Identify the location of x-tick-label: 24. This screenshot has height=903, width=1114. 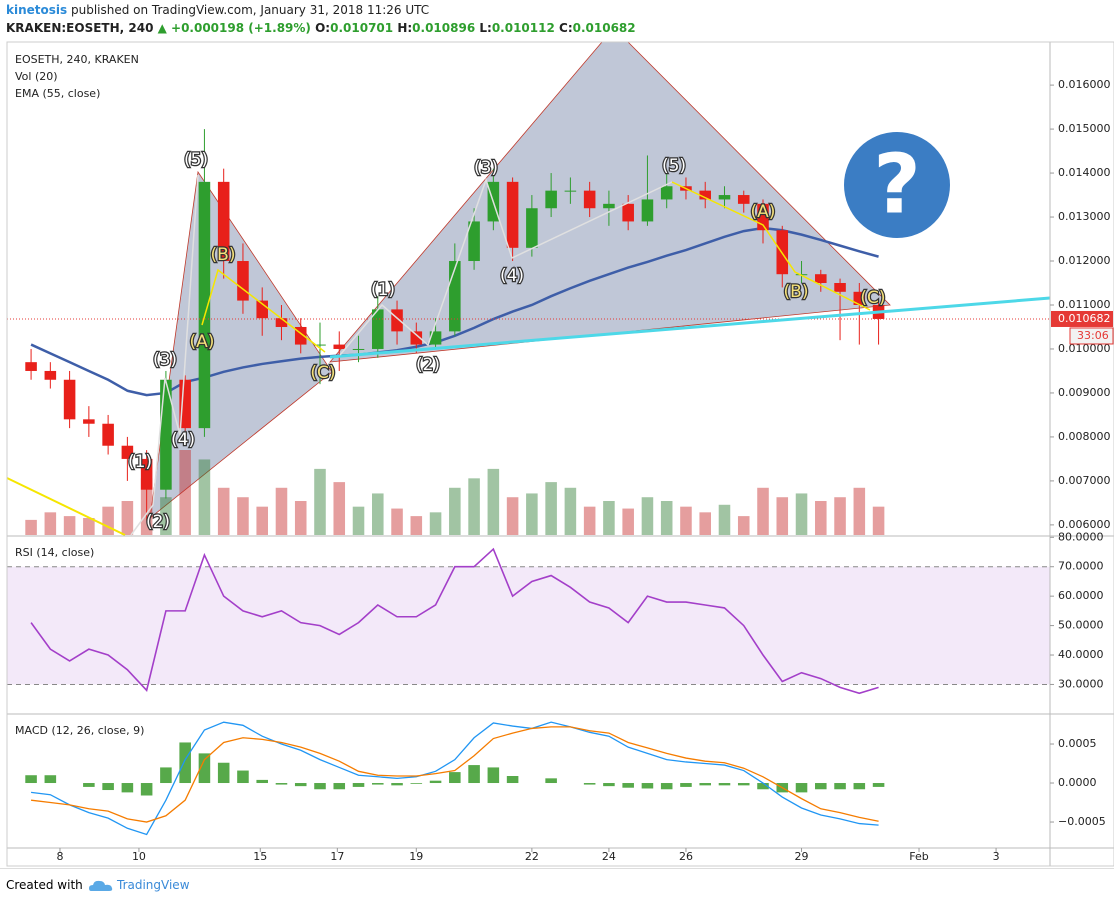
(609, 856).